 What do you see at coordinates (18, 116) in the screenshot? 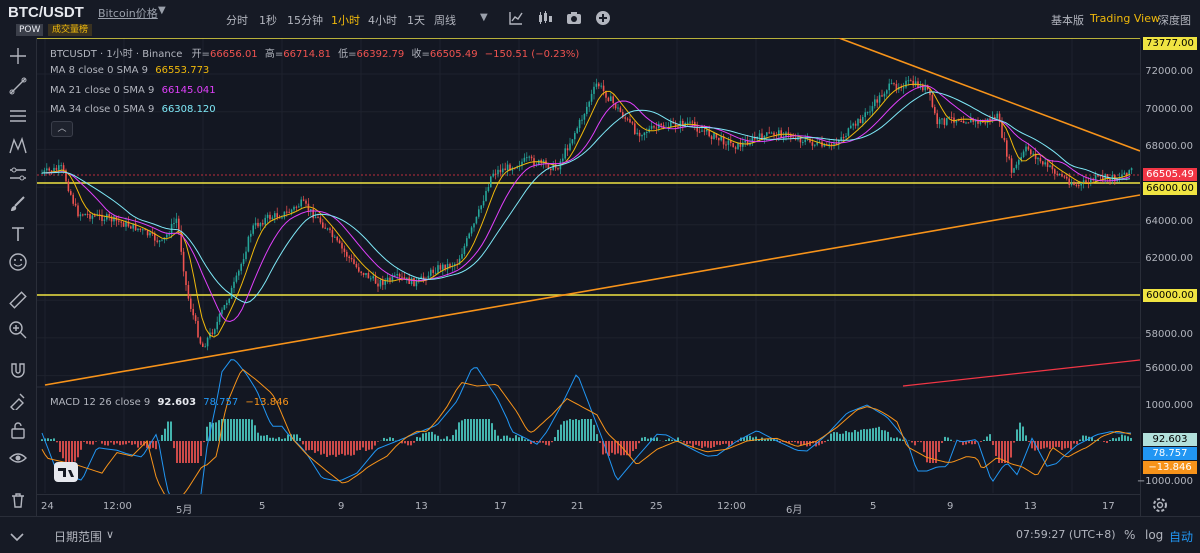
I see `horizontal-lines-icon` at bounding box center [18, 116].